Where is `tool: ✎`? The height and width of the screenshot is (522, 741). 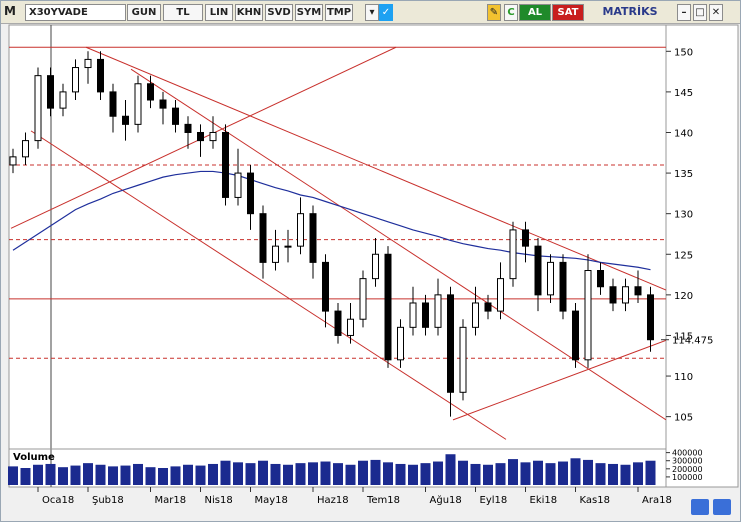
tool: ✎ is located at coordinates (494, 12).